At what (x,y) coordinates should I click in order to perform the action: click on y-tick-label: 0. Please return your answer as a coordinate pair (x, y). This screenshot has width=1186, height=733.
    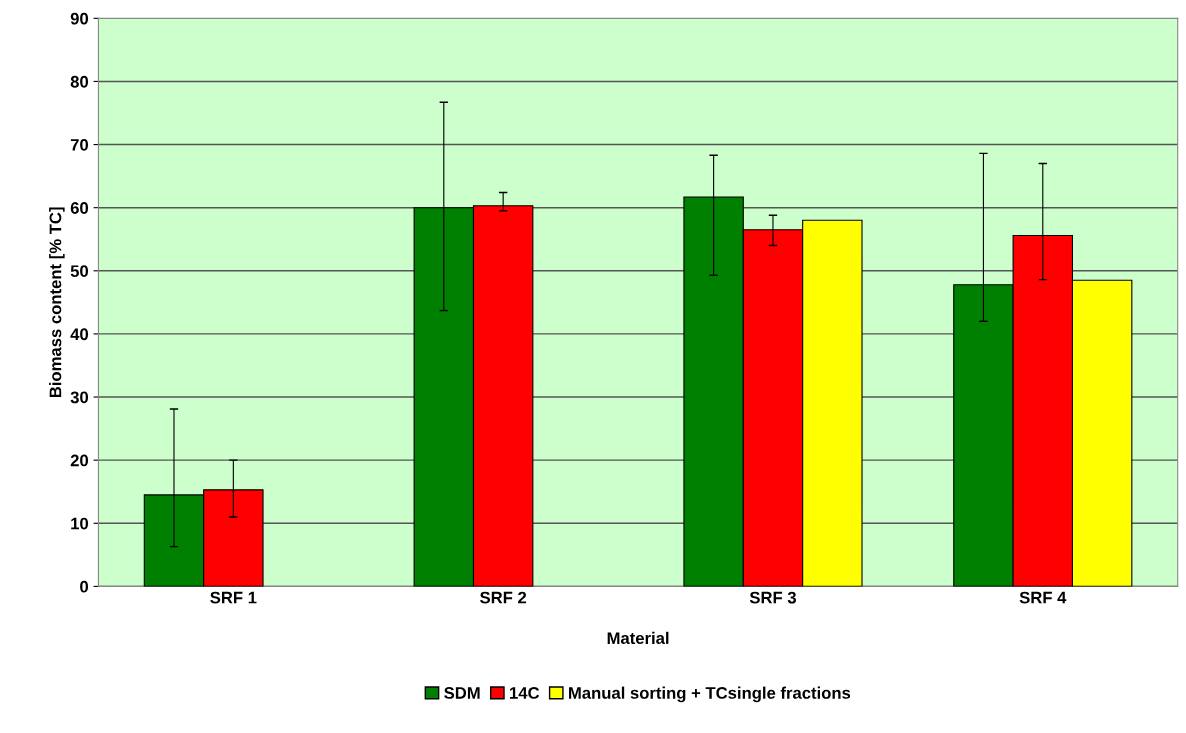
    Looking at the image, I should click on (84, 586).